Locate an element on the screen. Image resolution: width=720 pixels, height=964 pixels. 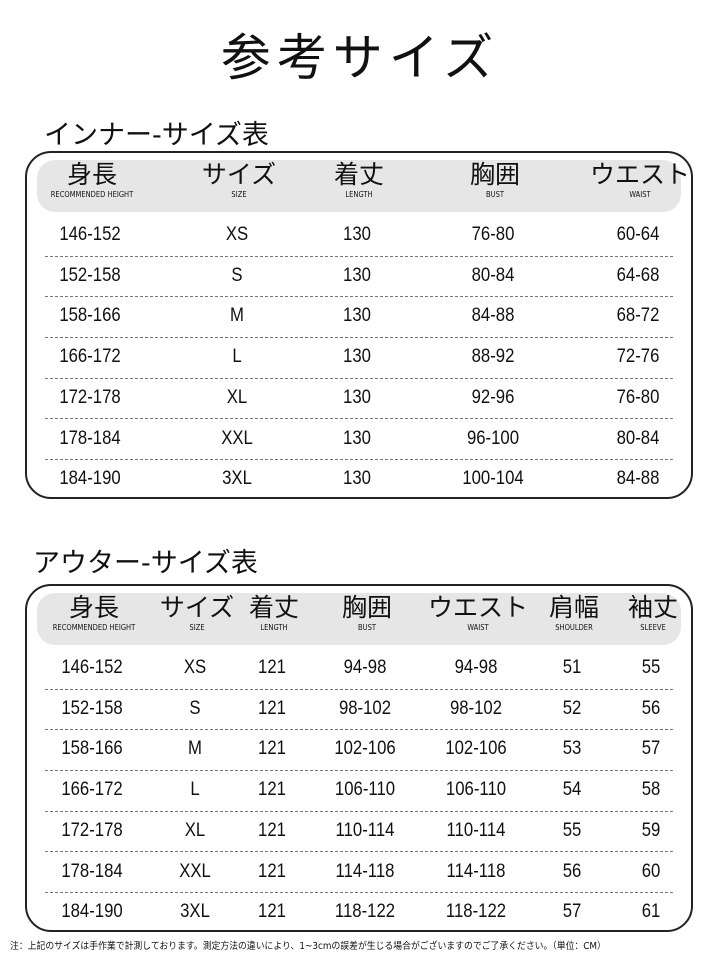
table-row: 172-178 XL 121 110-114 110-114 55 59 is located at coordinates (359, 832).